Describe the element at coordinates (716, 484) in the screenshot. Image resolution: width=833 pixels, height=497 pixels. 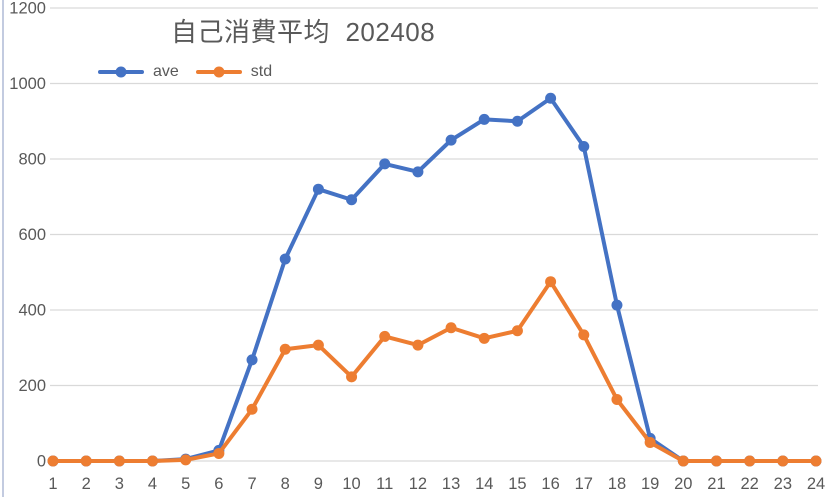
I see `x-tick-label-21: 21` at that location.